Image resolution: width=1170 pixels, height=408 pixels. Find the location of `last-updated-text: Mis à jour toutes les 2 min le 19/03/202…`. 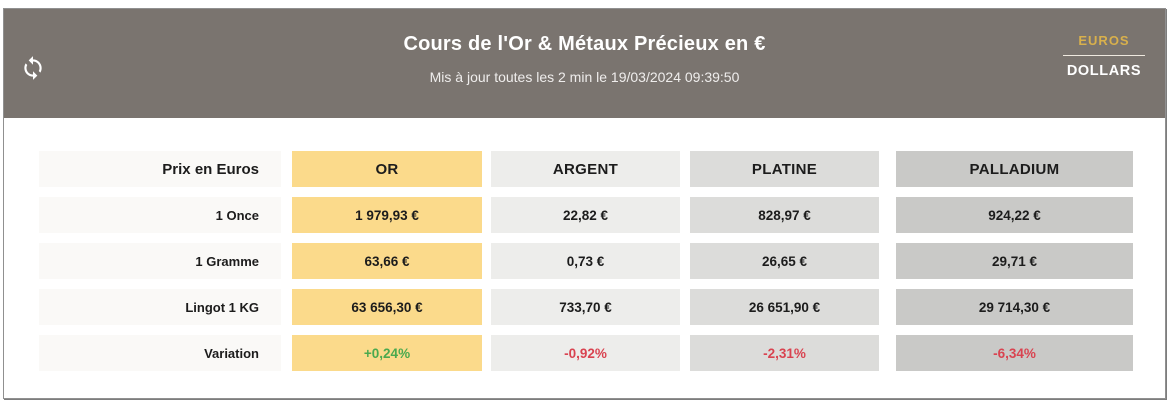

last-updated-text: Mis à jour toutes les 2 min le 19/03/202… is located at coordinates (584, 77).